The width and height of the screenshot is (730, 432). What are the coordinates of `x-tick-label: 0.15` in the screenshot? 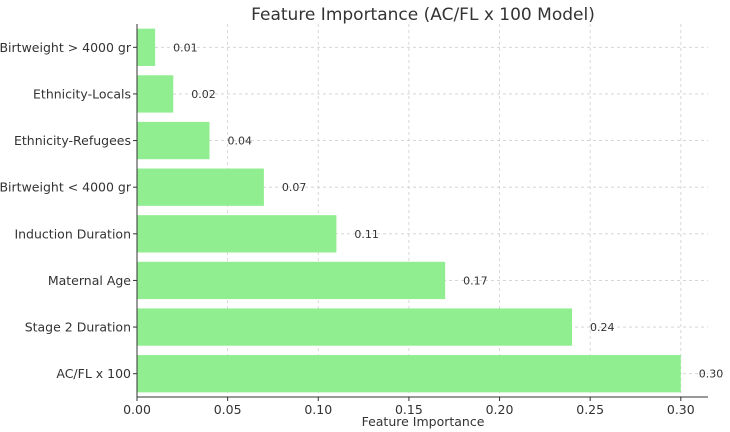 It's located at (409, 409).